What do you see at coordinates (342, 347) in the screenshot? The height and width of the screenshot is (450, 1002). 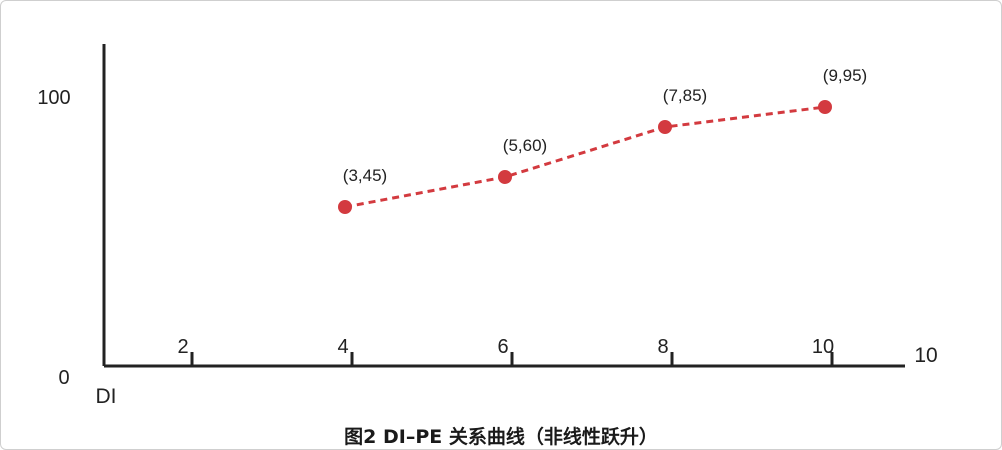 I see `x-tick-label-4: 4` at bounding box center [342, 347].